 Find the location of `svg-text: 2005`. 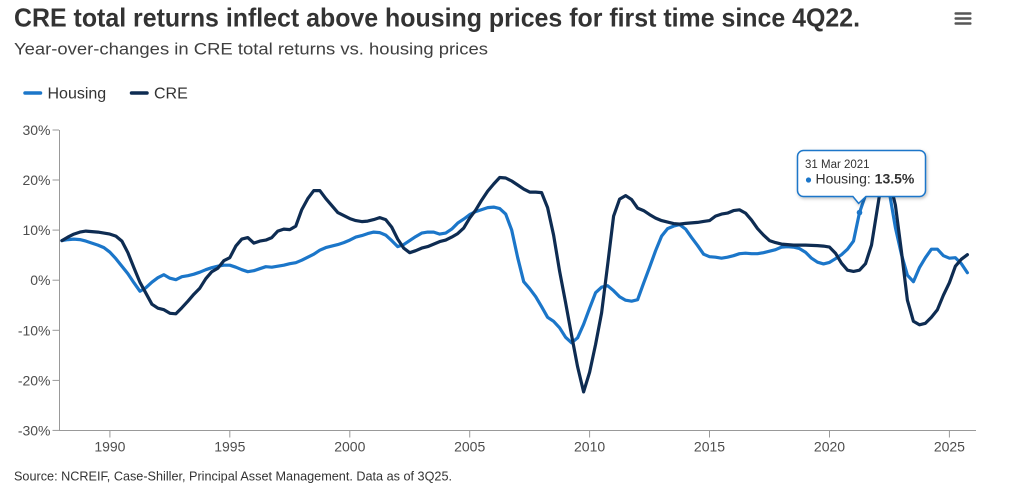

svg-text: 2005 is located at coordinates (469, 447).